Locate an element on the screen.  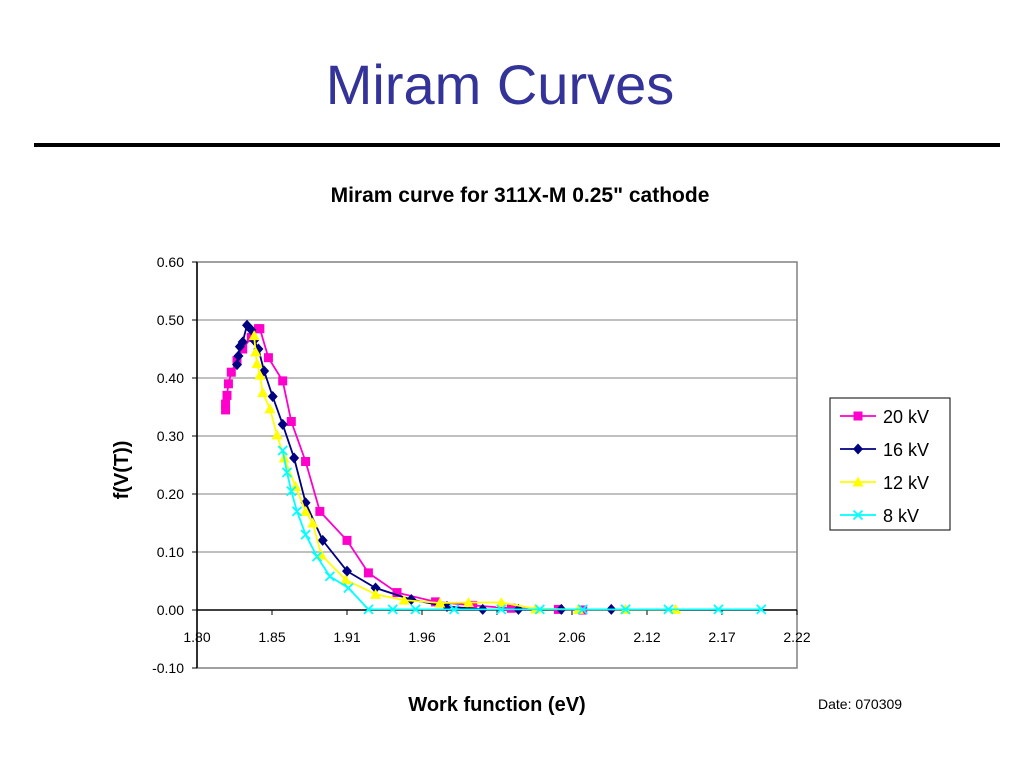
x-tick-label: 1.91 is located at coordinates (346, 637).